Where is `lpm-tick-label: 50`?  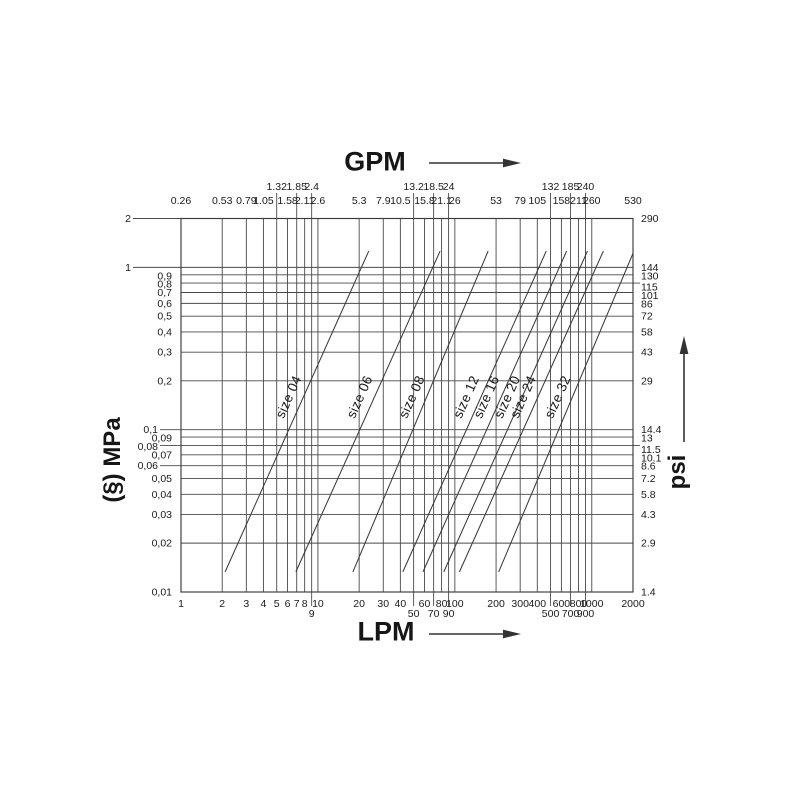 lpm-tick-label: 50 is located at coordinates (414, 614).